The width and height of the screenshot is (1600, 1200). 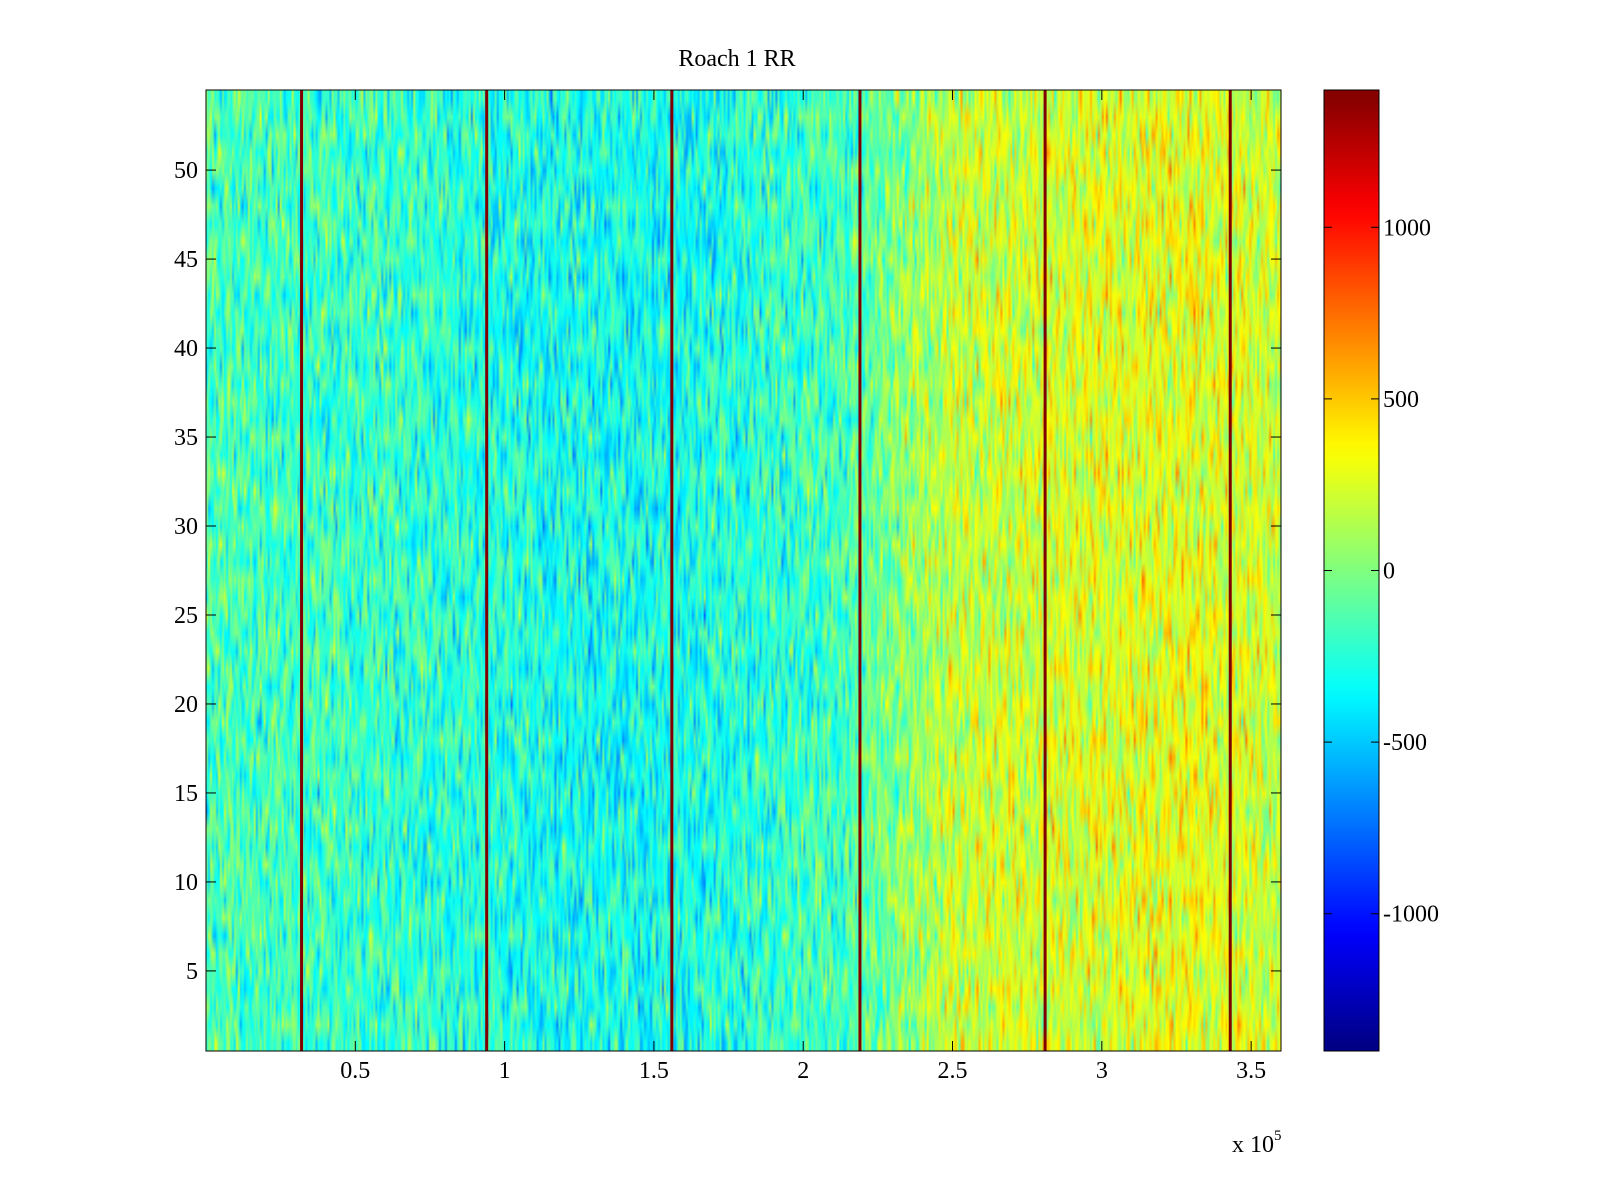 What do you see at coordinates (186, 349) in the screenshot?
I see `y-tick-label: 40` at bounding box center [186, 349].